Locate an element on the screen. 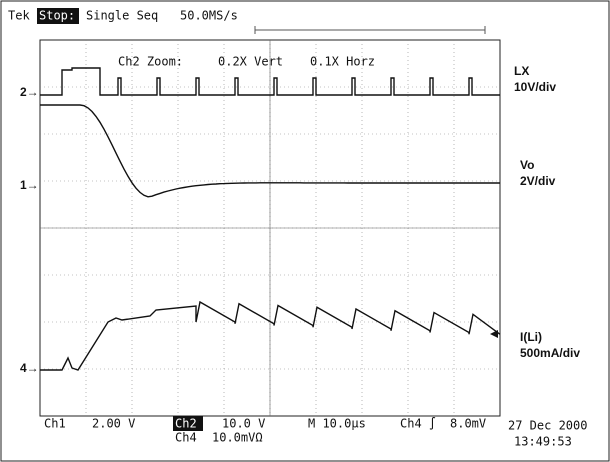 This screenshot has width=610, height=462. state: Stop: is located at coordinates (57, 16).